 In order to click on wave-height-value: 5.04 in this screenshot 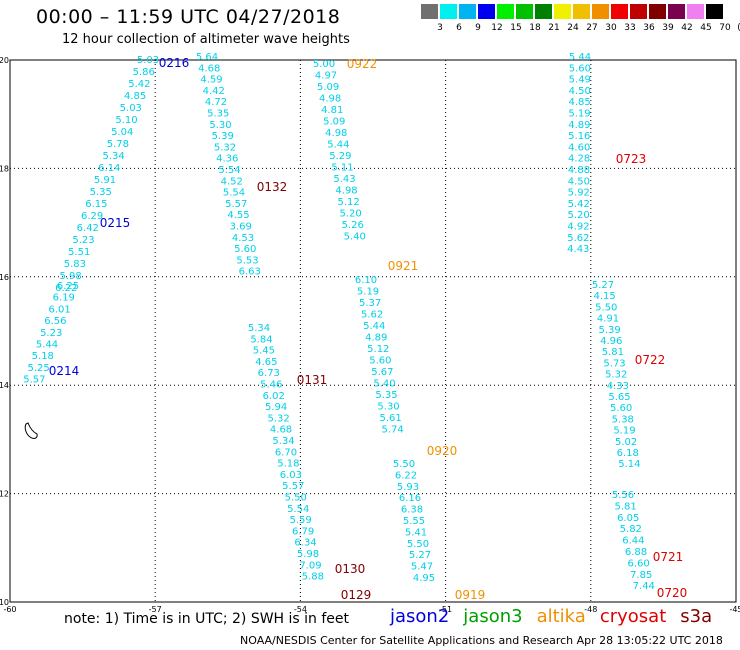, I will do `click(122, 132)`.